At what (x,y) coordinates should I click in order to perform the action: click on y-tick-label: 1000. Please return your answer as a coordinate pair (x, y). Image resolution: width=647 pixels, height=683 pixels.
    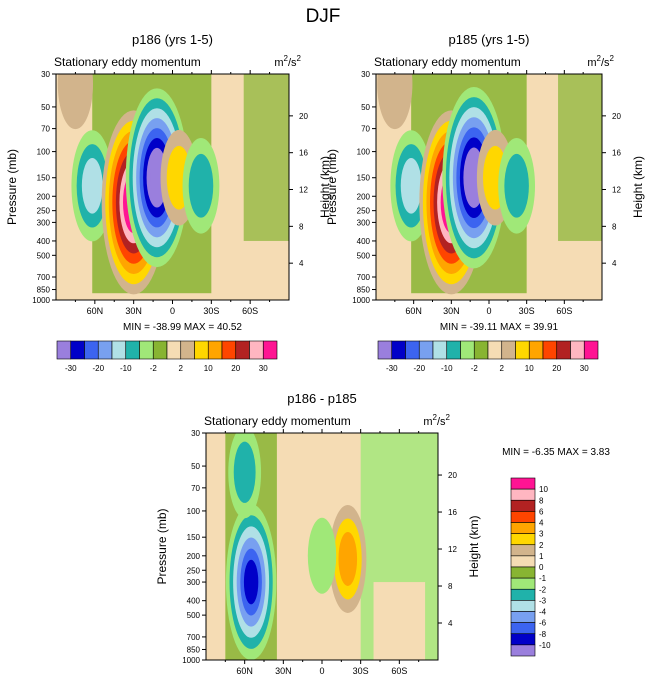
    Looking at the image, I should click on (361, 300).